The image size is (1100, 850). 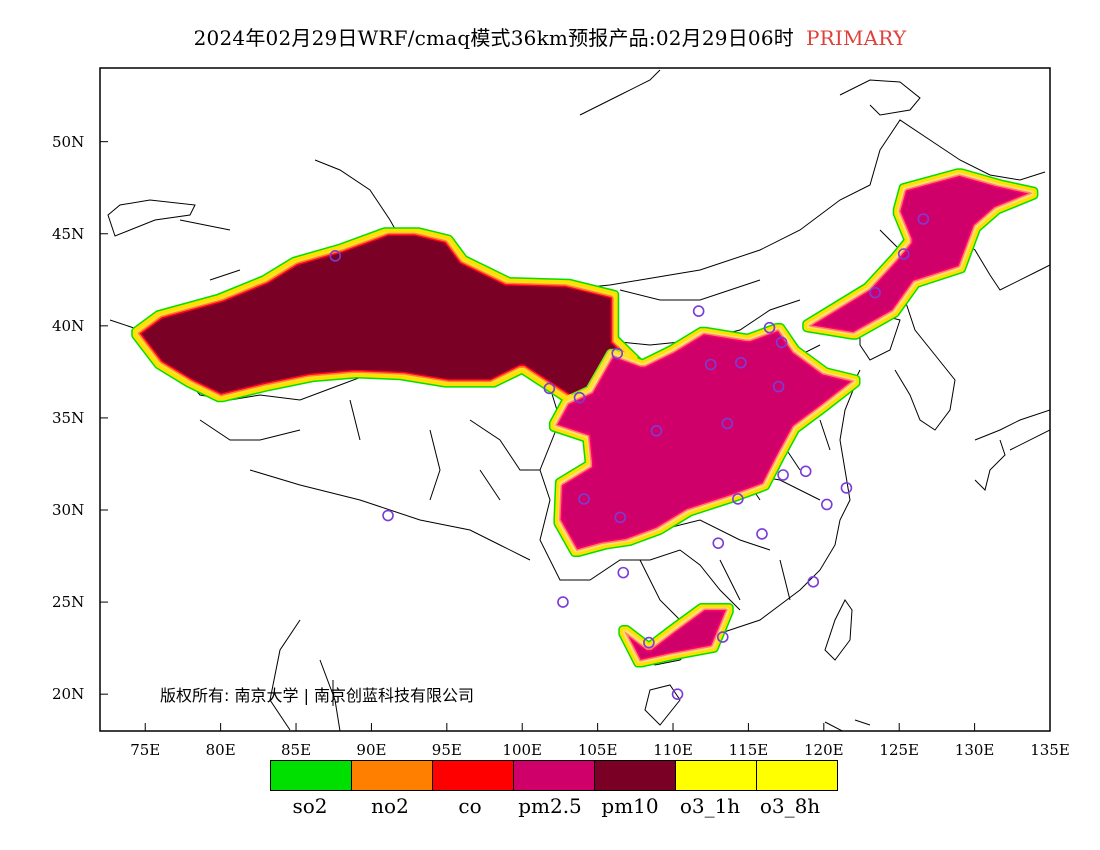 I want to click on legend-swatch-pm2.5, so click(x=553, y=775).